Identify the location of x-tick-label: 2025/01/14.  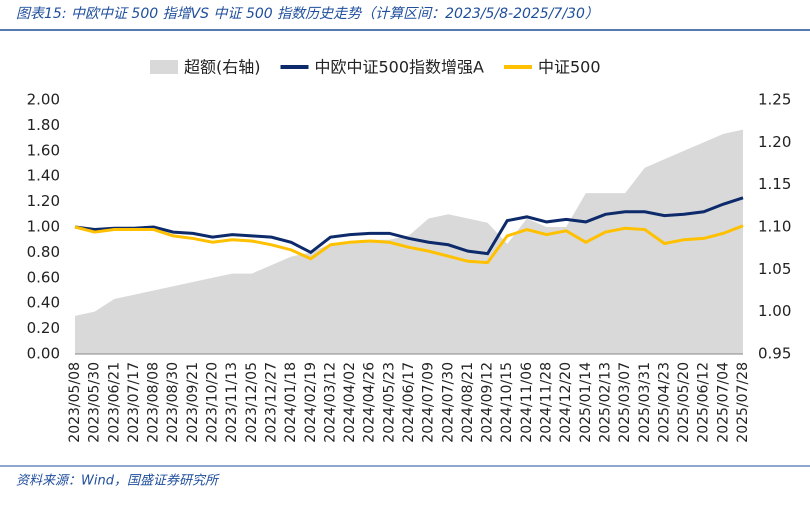
(586, 402).